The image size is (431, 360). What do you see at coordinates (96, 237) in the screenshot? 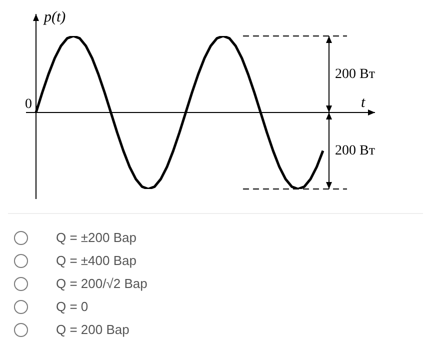
I see `text: Q = ±200 Вар` at bounding box center [96, 237].